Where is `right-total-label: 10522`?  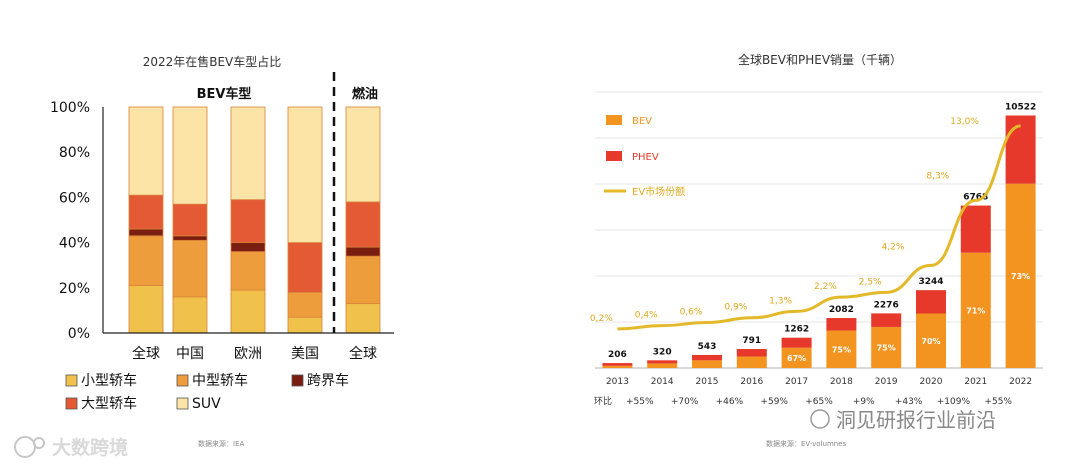 right-total-label: 10522 is located at coordinates (1020, 107).